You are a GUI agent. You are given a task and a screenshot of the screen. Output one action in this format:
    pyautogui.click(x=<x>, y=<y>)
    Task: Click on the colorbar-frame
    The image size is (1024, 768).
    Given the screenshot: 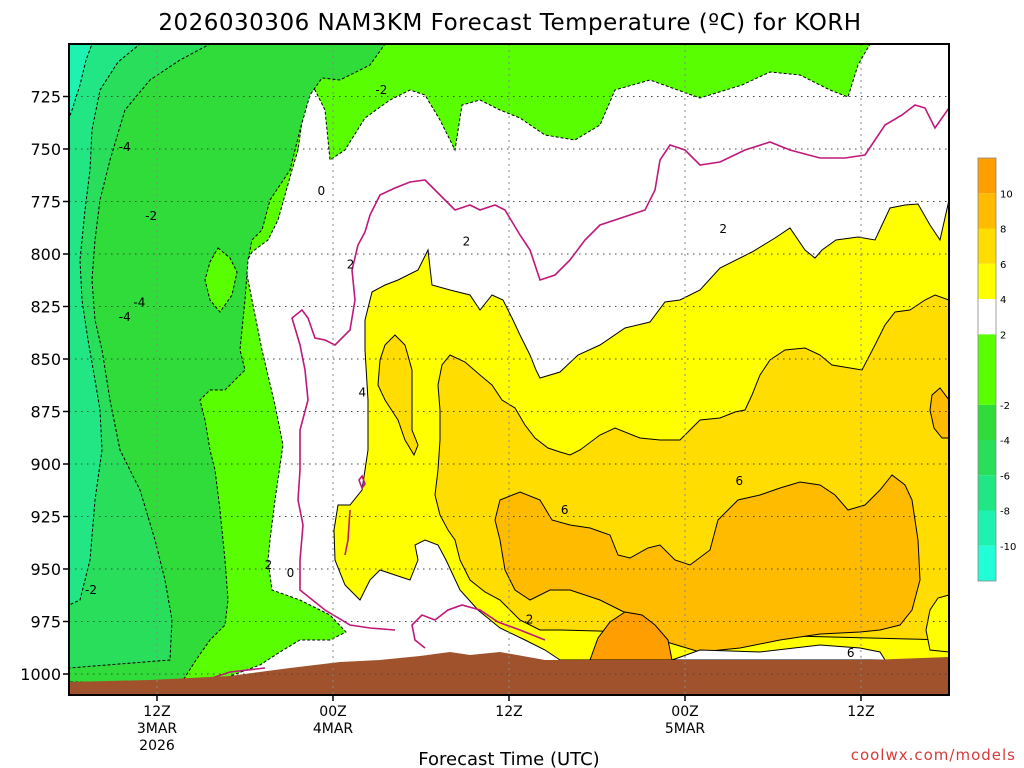 What is the action you would take?
    pyautogui.click(x=987, y=369)
    